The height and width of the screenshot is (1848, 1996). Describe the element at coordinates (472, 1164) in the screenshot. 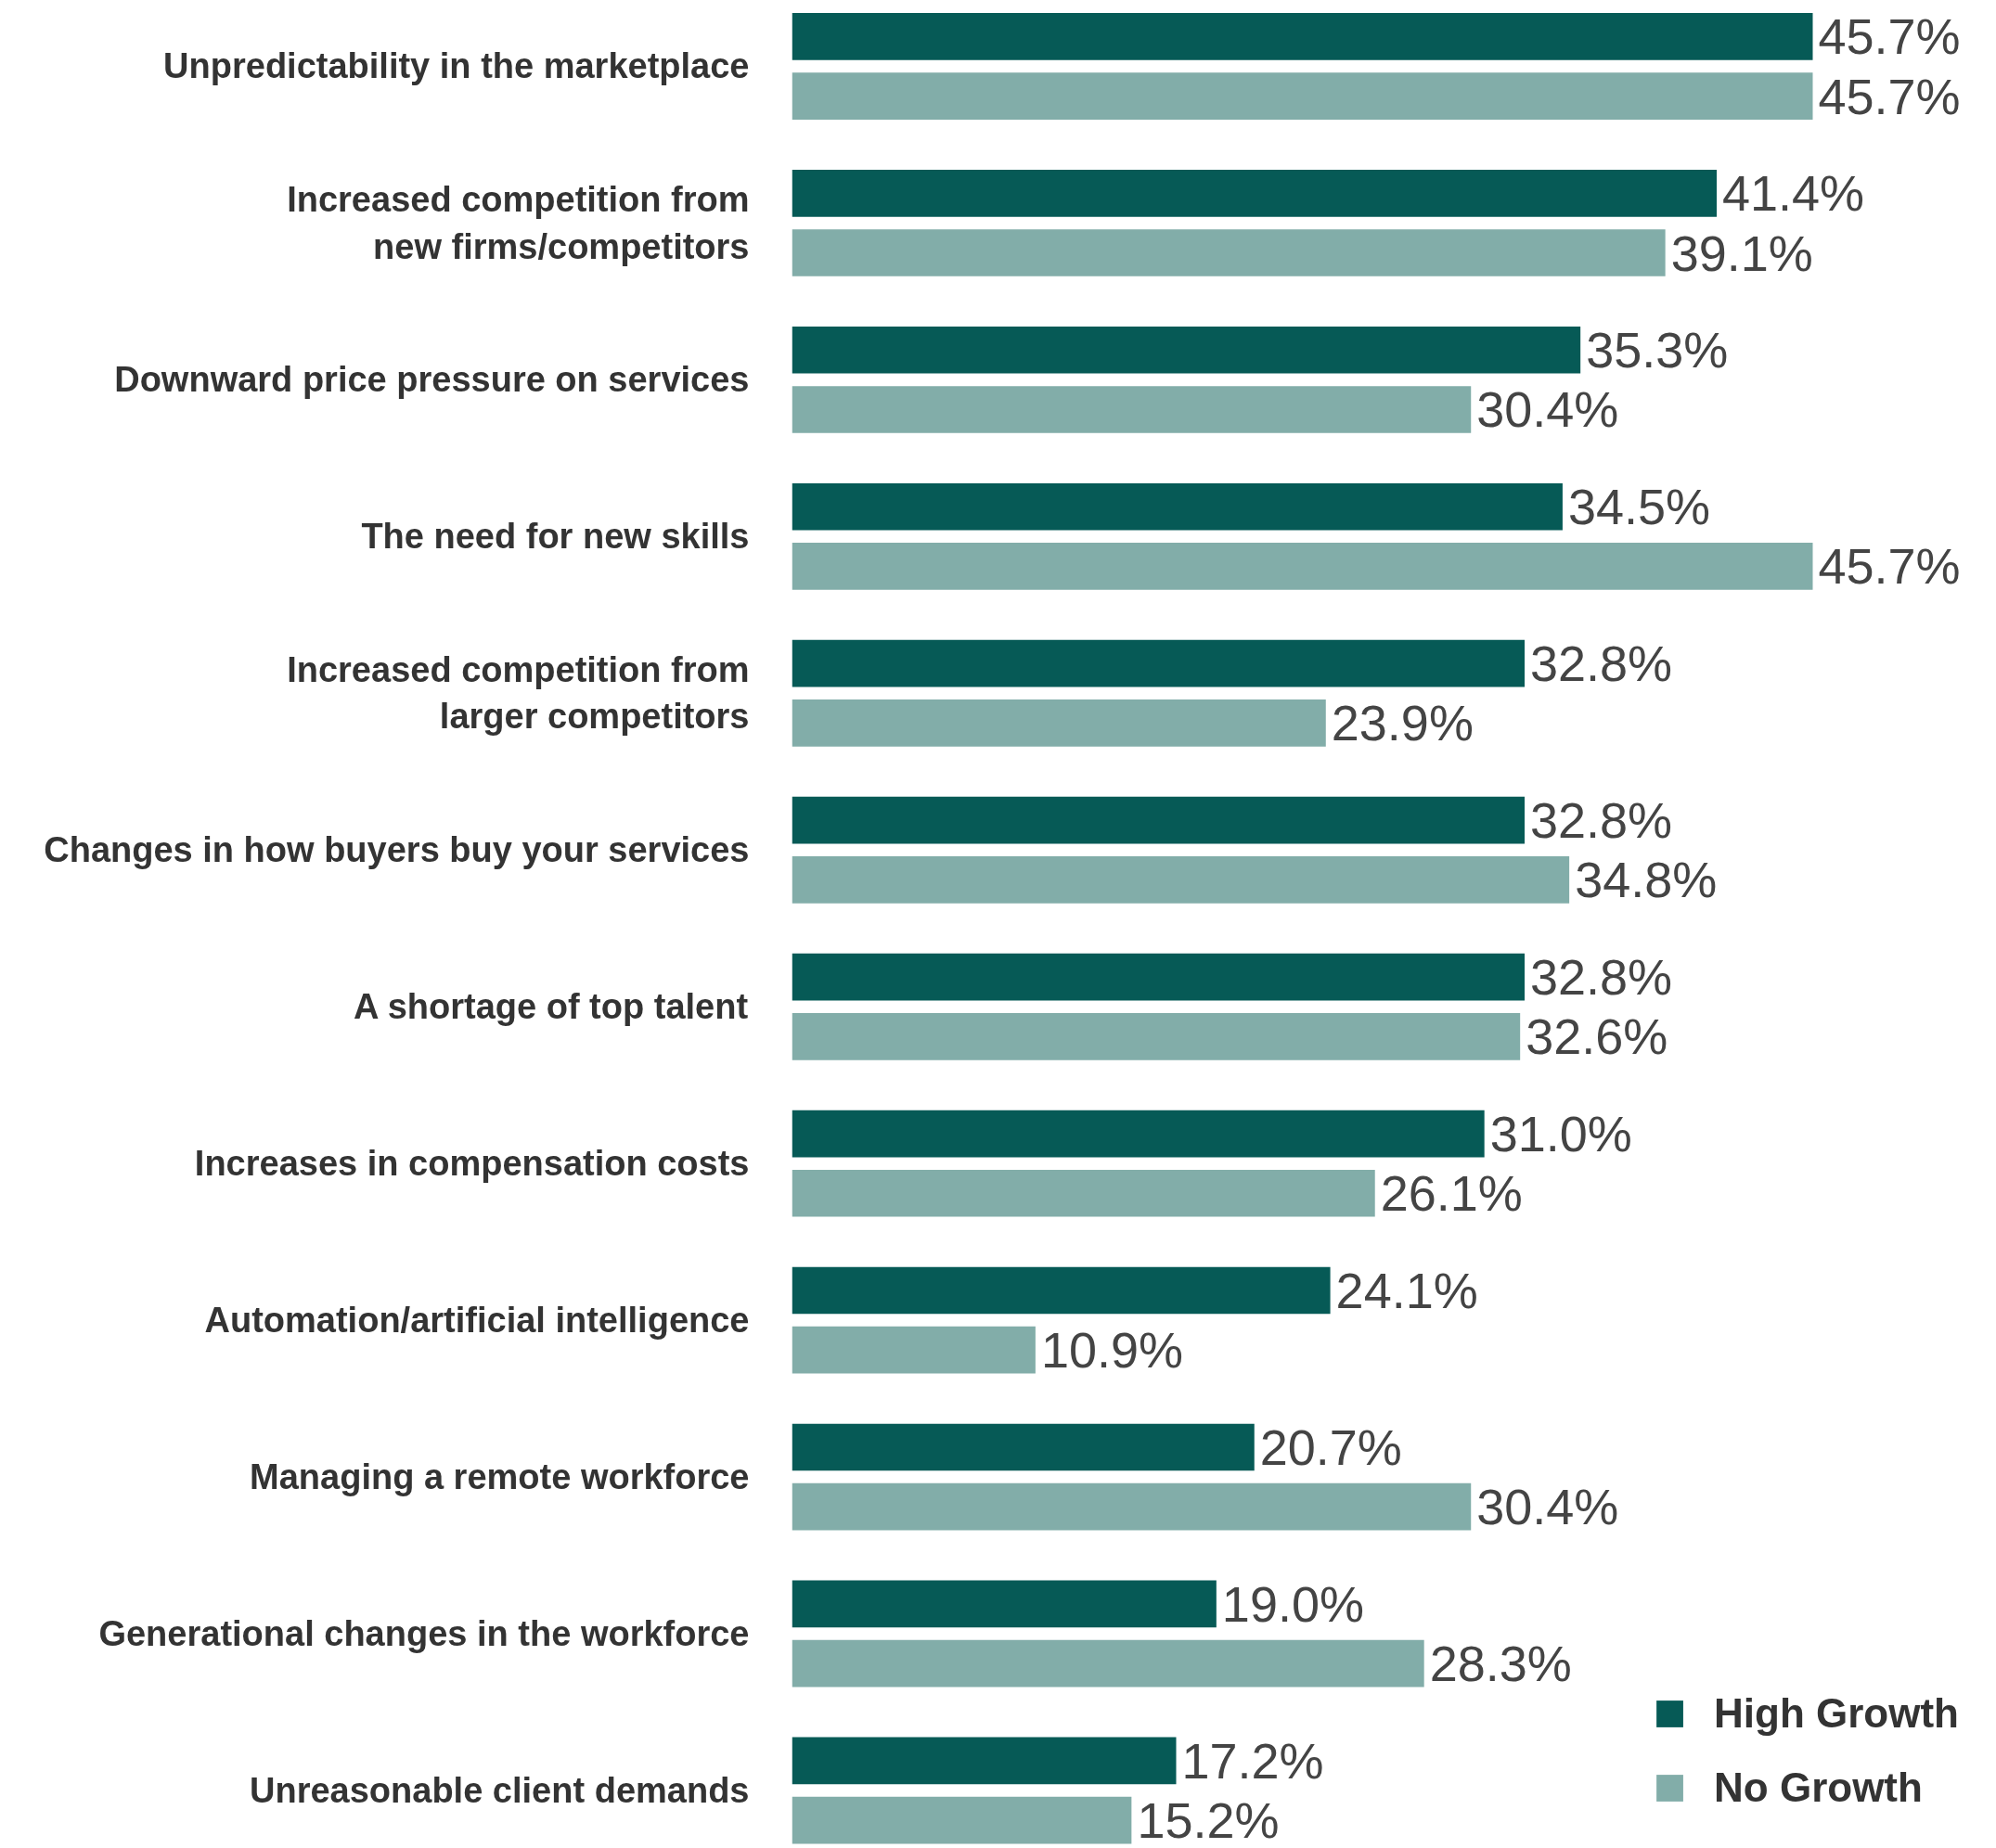

I see `y-tick-label: Increases in compensation costs` at that location.